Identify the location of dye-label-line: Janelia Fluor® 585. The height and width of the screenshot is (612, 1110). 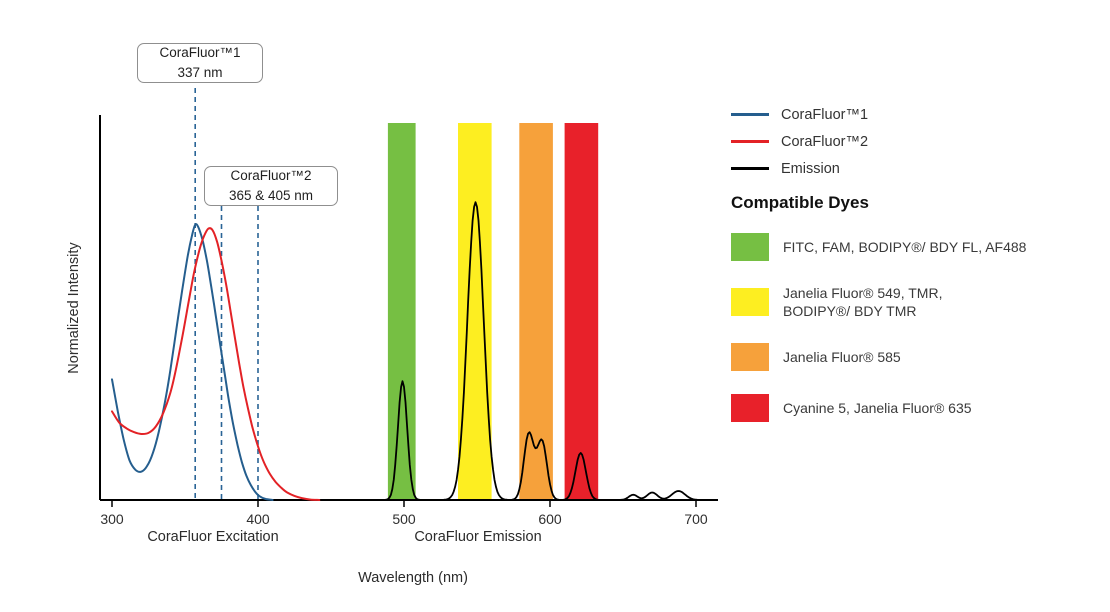
(842, 357).